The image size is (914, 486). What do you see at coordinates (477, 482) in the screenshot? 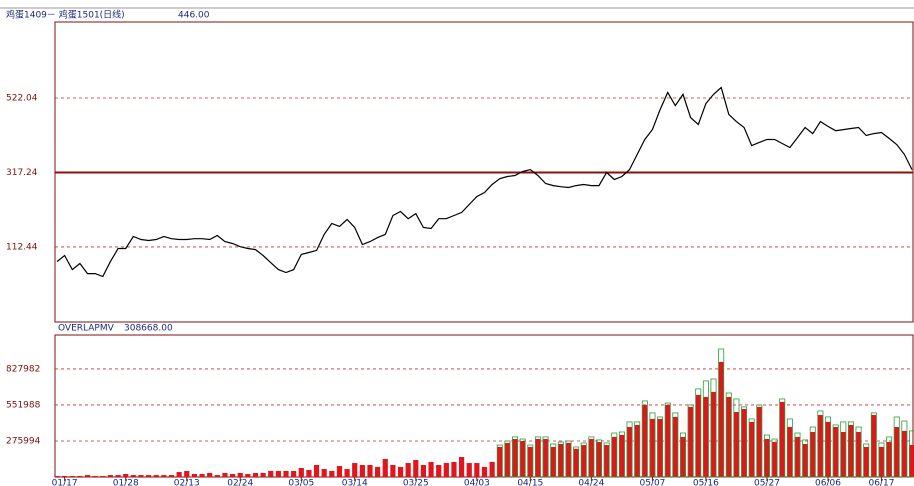
I see `x-tick-label: 04/03` at bounding box center [477, 482].